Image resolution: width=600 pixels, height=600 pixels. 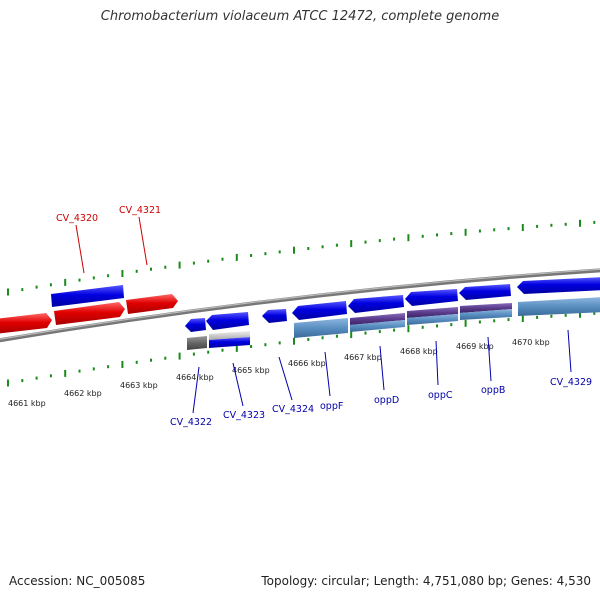 I want to click on feature-label-oppb: oppB, so click(x=493, y=390).